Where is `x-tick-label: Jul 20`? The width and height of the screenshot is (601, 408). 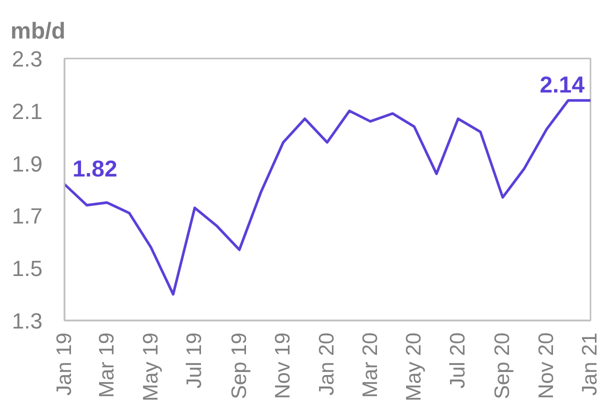 x-tick-label: Jul 20 is located at coordinates (458, 360).